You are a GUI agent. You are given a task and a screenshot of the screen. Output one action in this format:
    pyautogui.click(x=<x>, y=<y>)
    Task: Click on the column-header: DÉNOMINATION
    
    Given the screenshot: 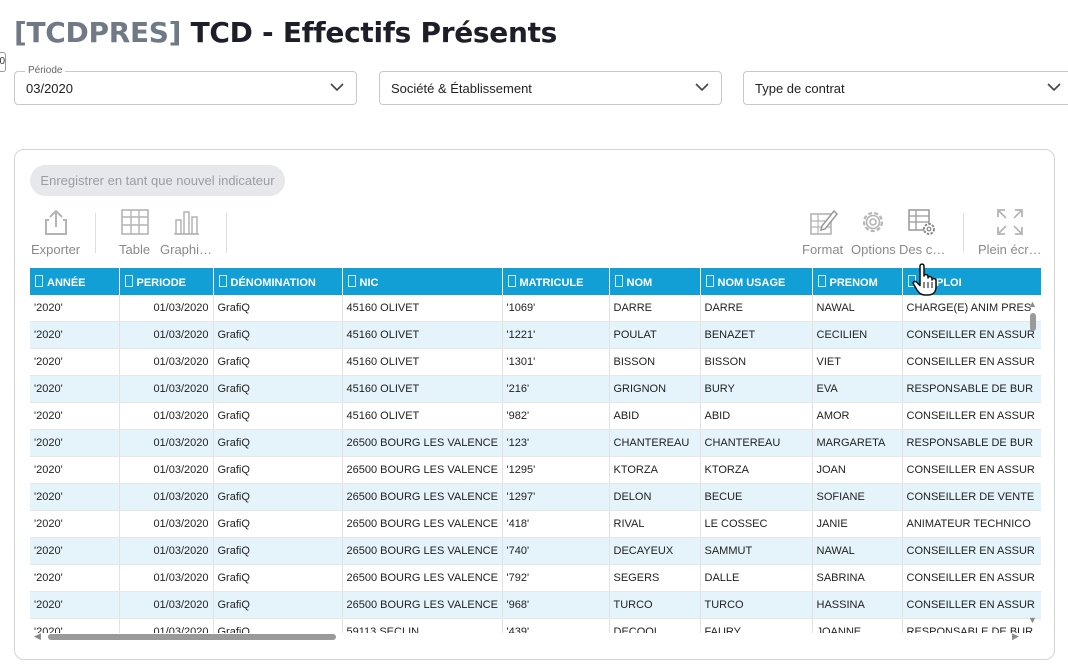 What is the action you would take?
    pyautogui.click(x=278, y=281)
    